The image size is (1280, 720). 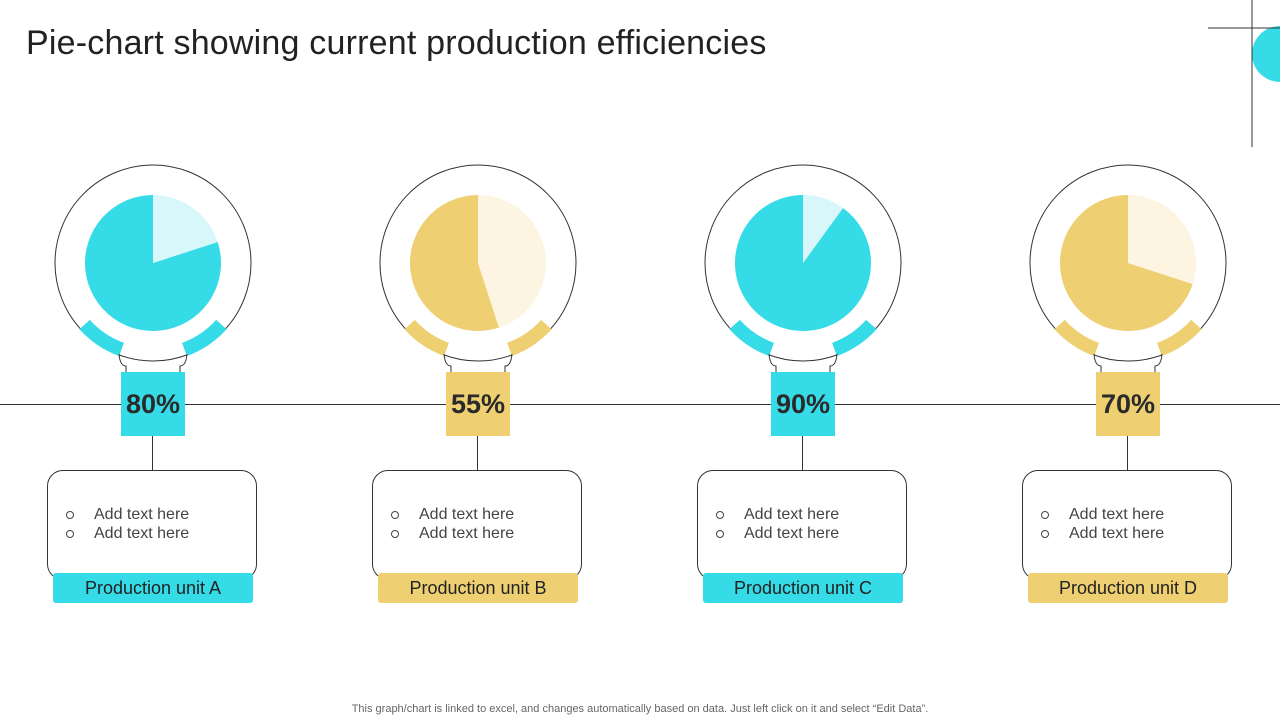 What do you see at coordinates (803, 588) in the screenshot?
I see `unit-label: Production unit C` at bounding box center [803, 588].